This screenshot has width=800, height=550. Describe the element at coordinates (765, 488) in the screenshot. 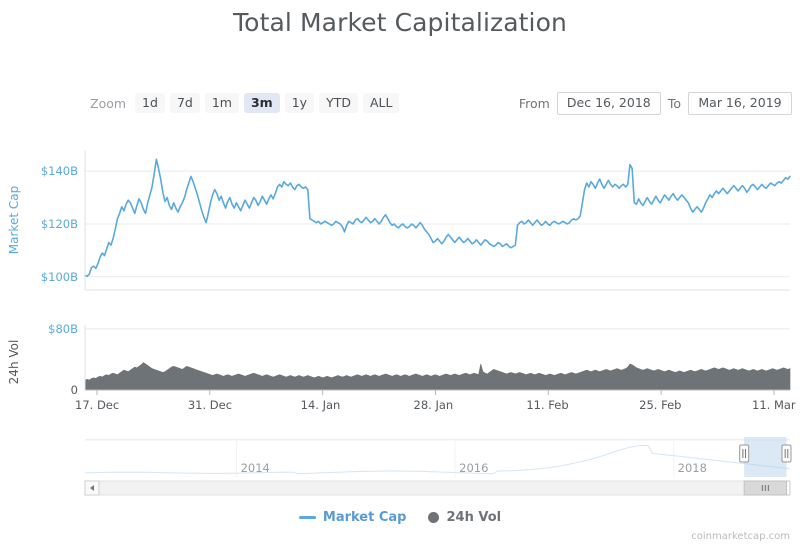

I see `scrollbar-thumb` at that location.